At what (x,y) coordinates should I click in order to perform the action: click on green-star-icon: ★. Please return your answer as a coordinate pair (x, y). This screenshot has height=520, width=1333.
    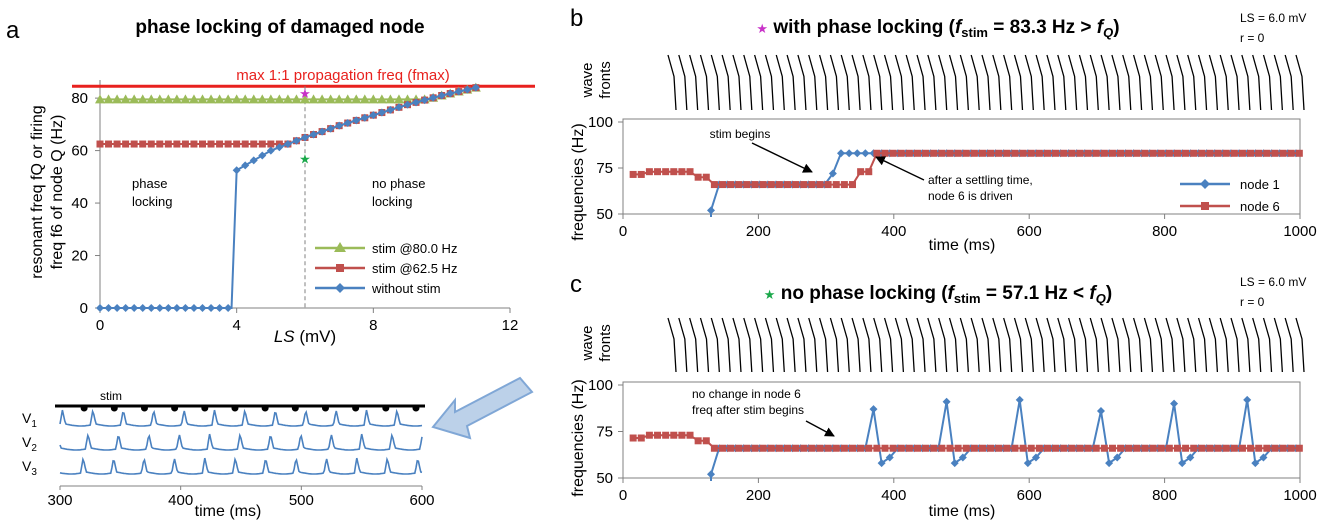
    Looking at the image, I should click on (770, 294).